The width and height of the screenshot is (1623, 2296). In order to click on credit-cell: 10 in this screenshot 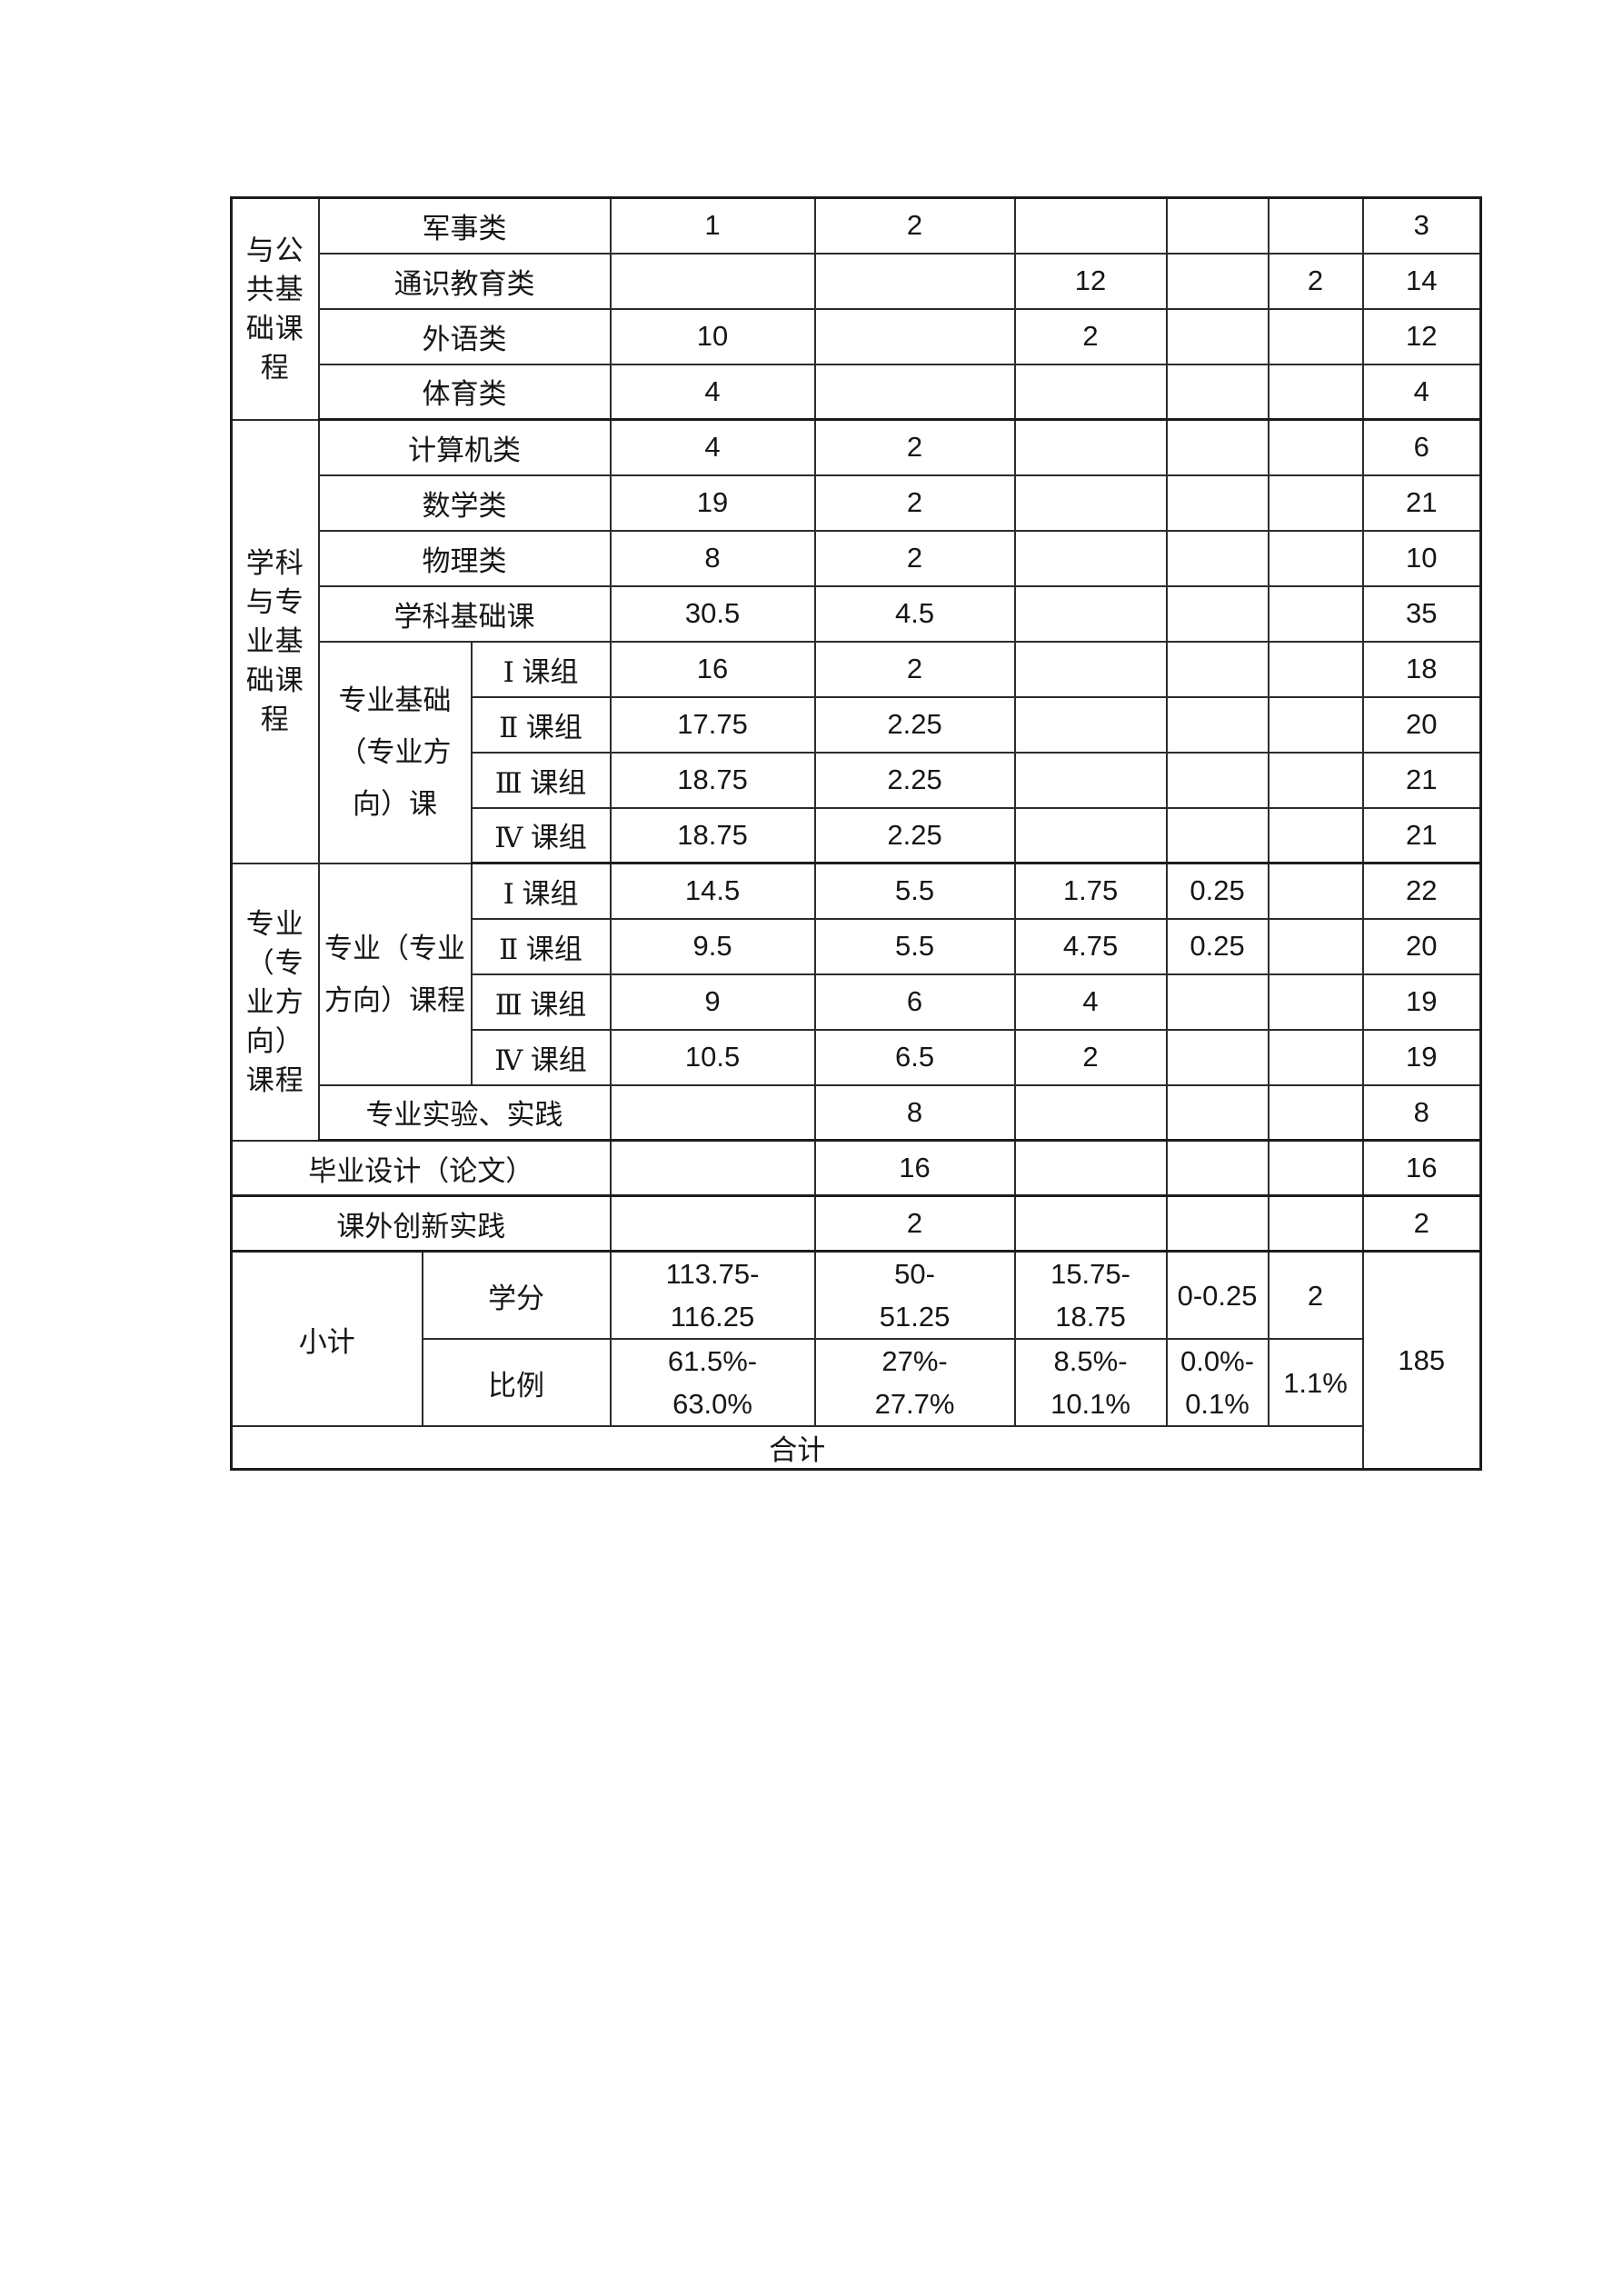, I will do `click(712, 336)`.